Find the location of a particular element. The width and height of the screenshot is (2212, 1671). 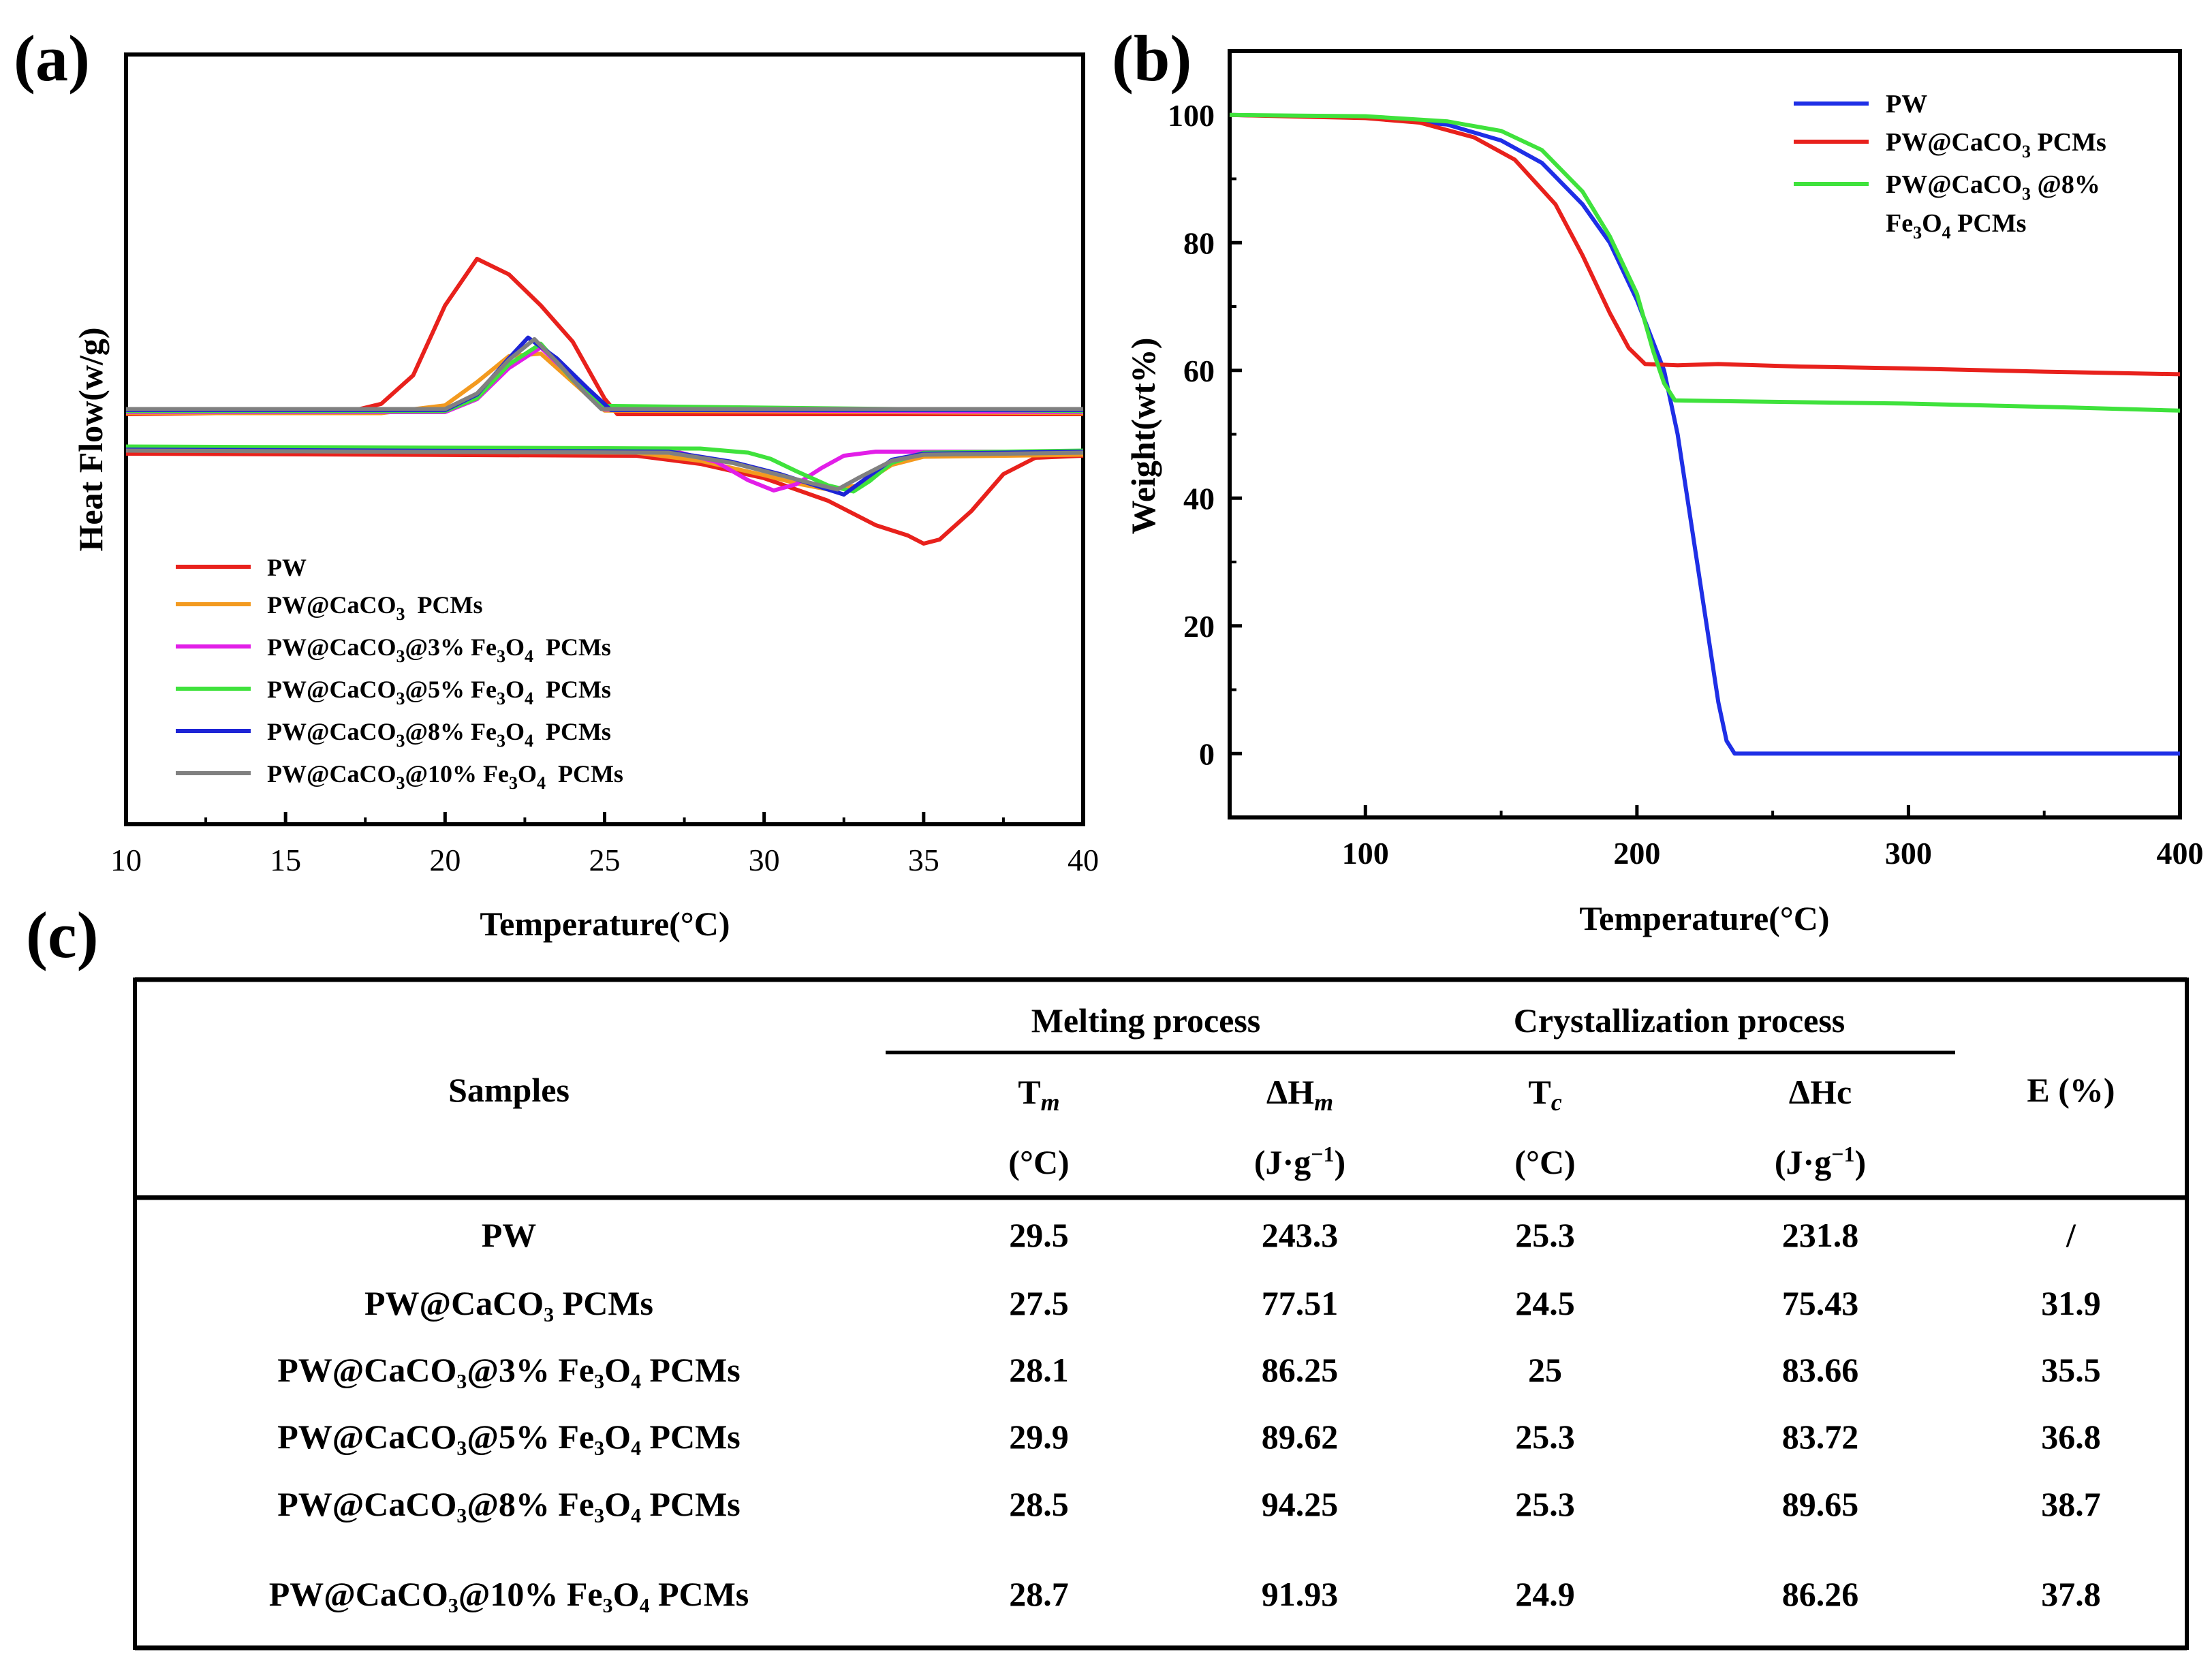

panel-a-x-ticks: 10 15 20 25 30 35 40 is located at coordinates (604, 844).